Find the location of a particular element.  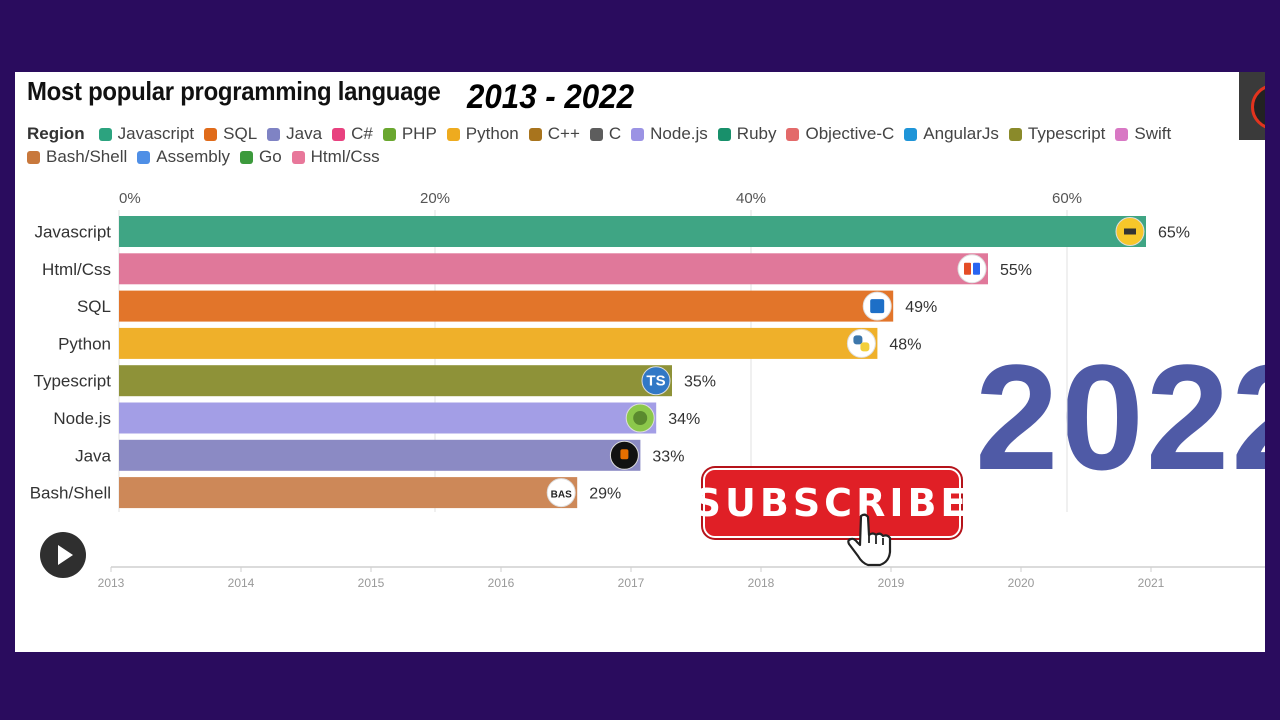

x-tick-label: 0% is located at coordinates (130, 198).